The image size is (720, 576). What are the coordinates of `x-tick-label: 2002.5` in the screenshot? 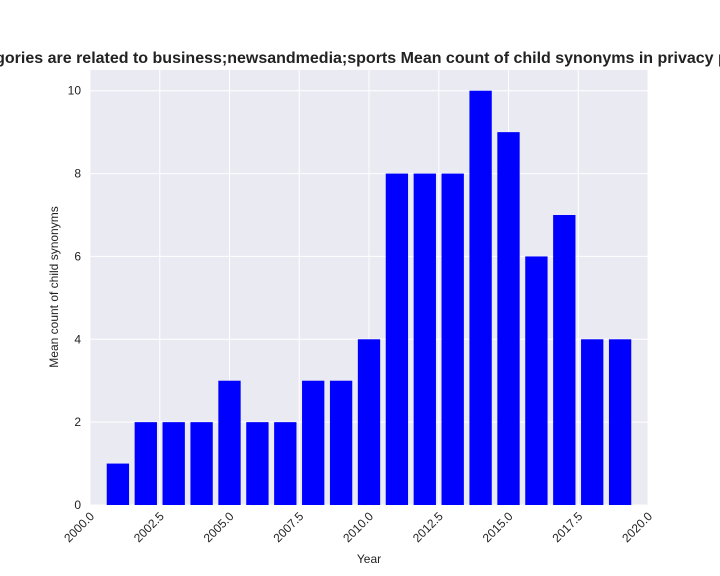 It's located at (149, 527).